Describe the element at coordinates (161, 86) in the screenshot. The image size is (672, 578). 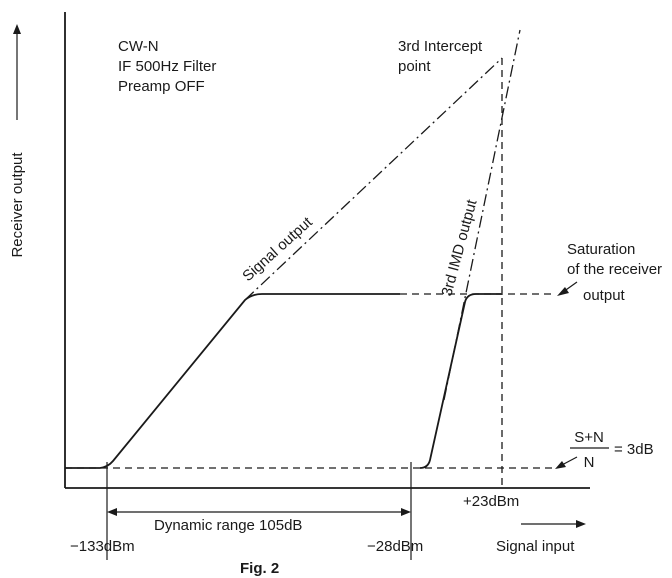
I see `condition-preamp: Preamp OFF` at that location.